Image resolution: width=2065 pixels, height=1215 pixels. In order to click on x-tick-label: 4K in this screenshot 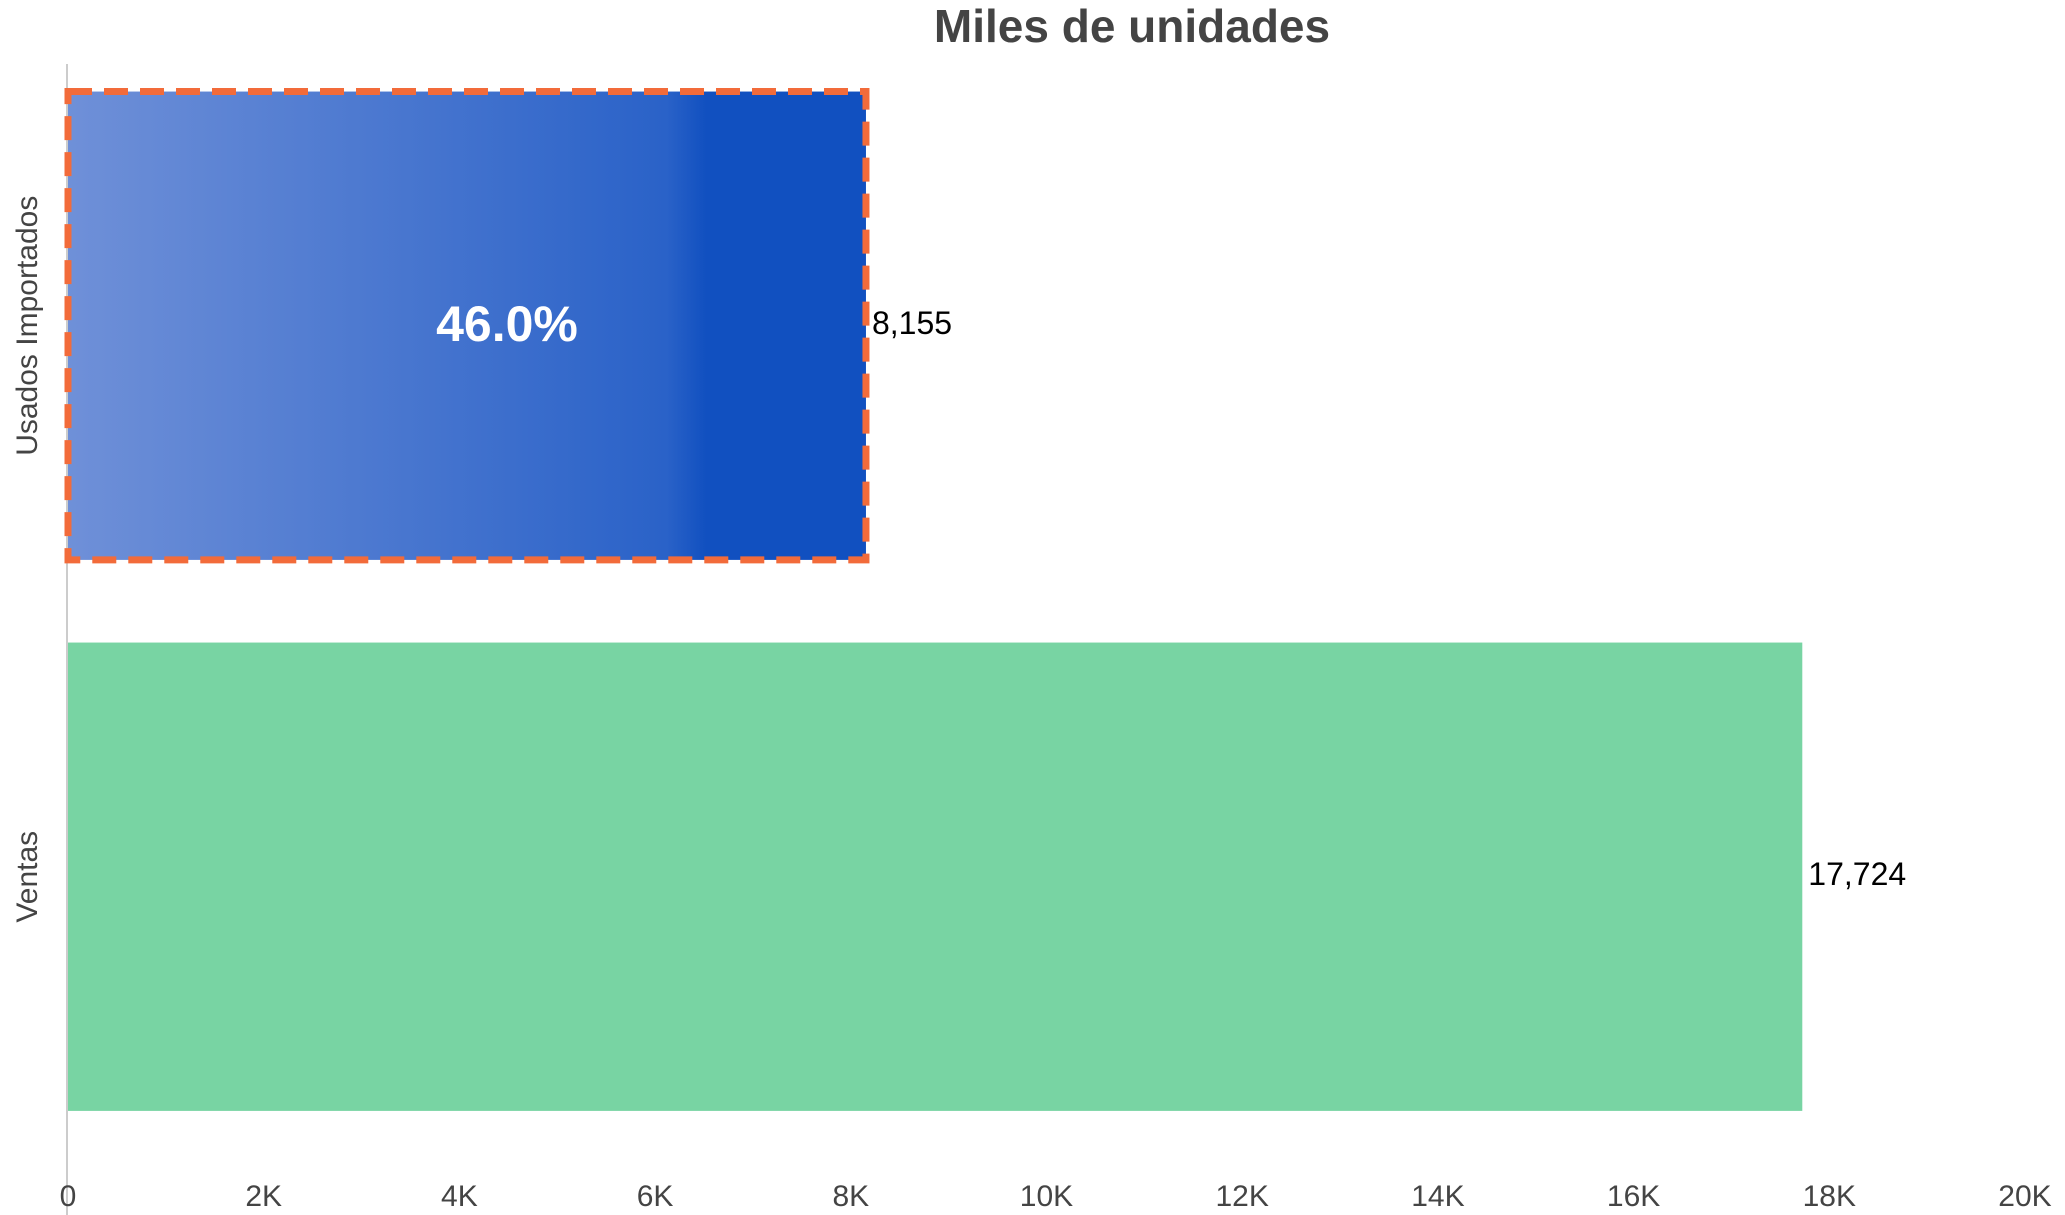, I will do `click(459, 1196)`.